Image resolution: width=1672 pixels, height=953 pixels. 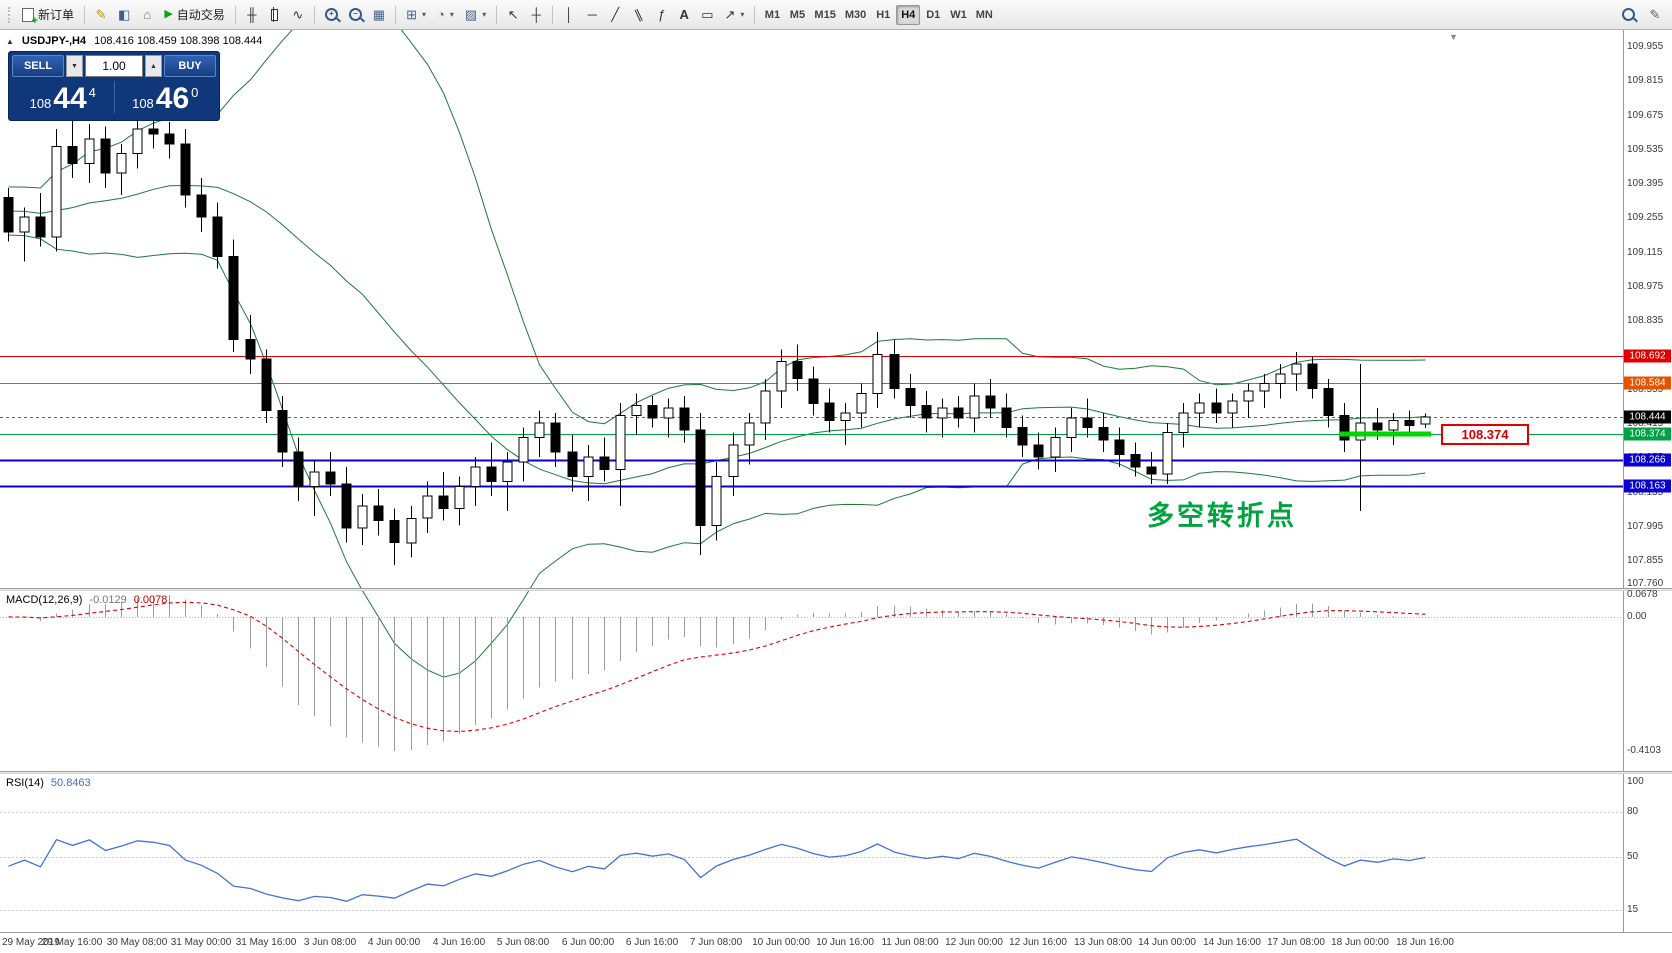 What do you see at coordinates (1485, 434) in the screenshot?
I see `price-level-tag: 108.374` at bounding box center [1485, 434].